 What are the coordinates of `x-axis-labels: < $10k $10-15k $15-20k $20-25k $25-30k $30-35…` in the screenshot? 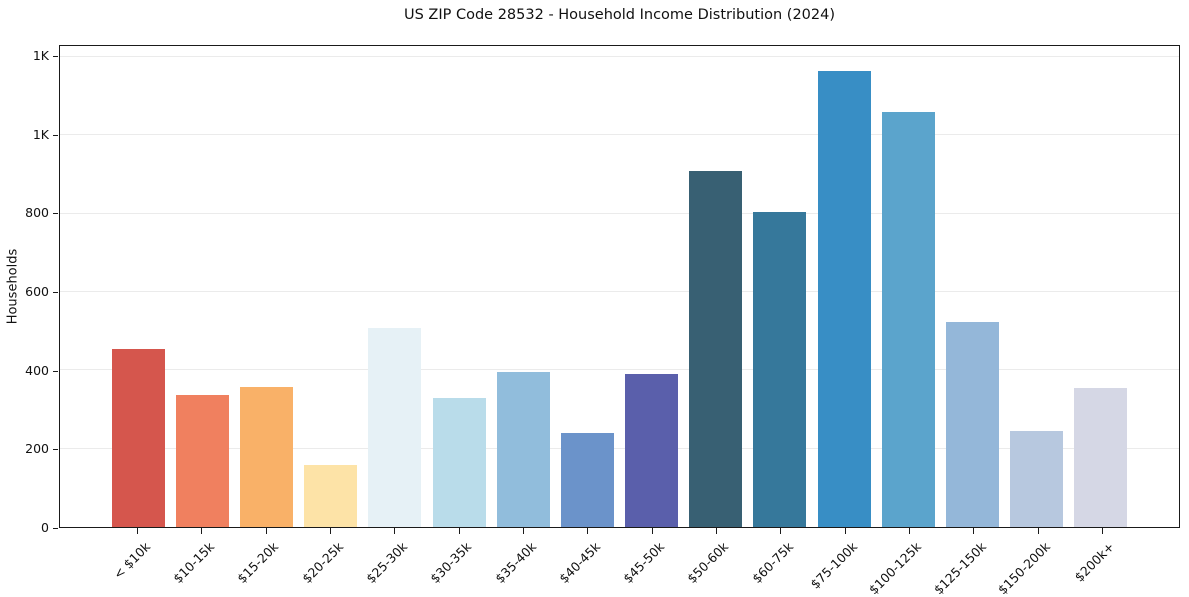 It's located at (619, 567).